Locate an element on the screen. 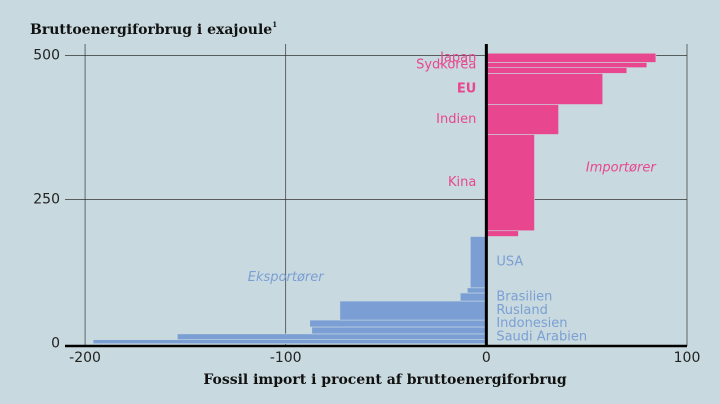 Image resolution: width=720 pixels, height=404 pixels. bar-label: USA is located at coordinates (509, 262).